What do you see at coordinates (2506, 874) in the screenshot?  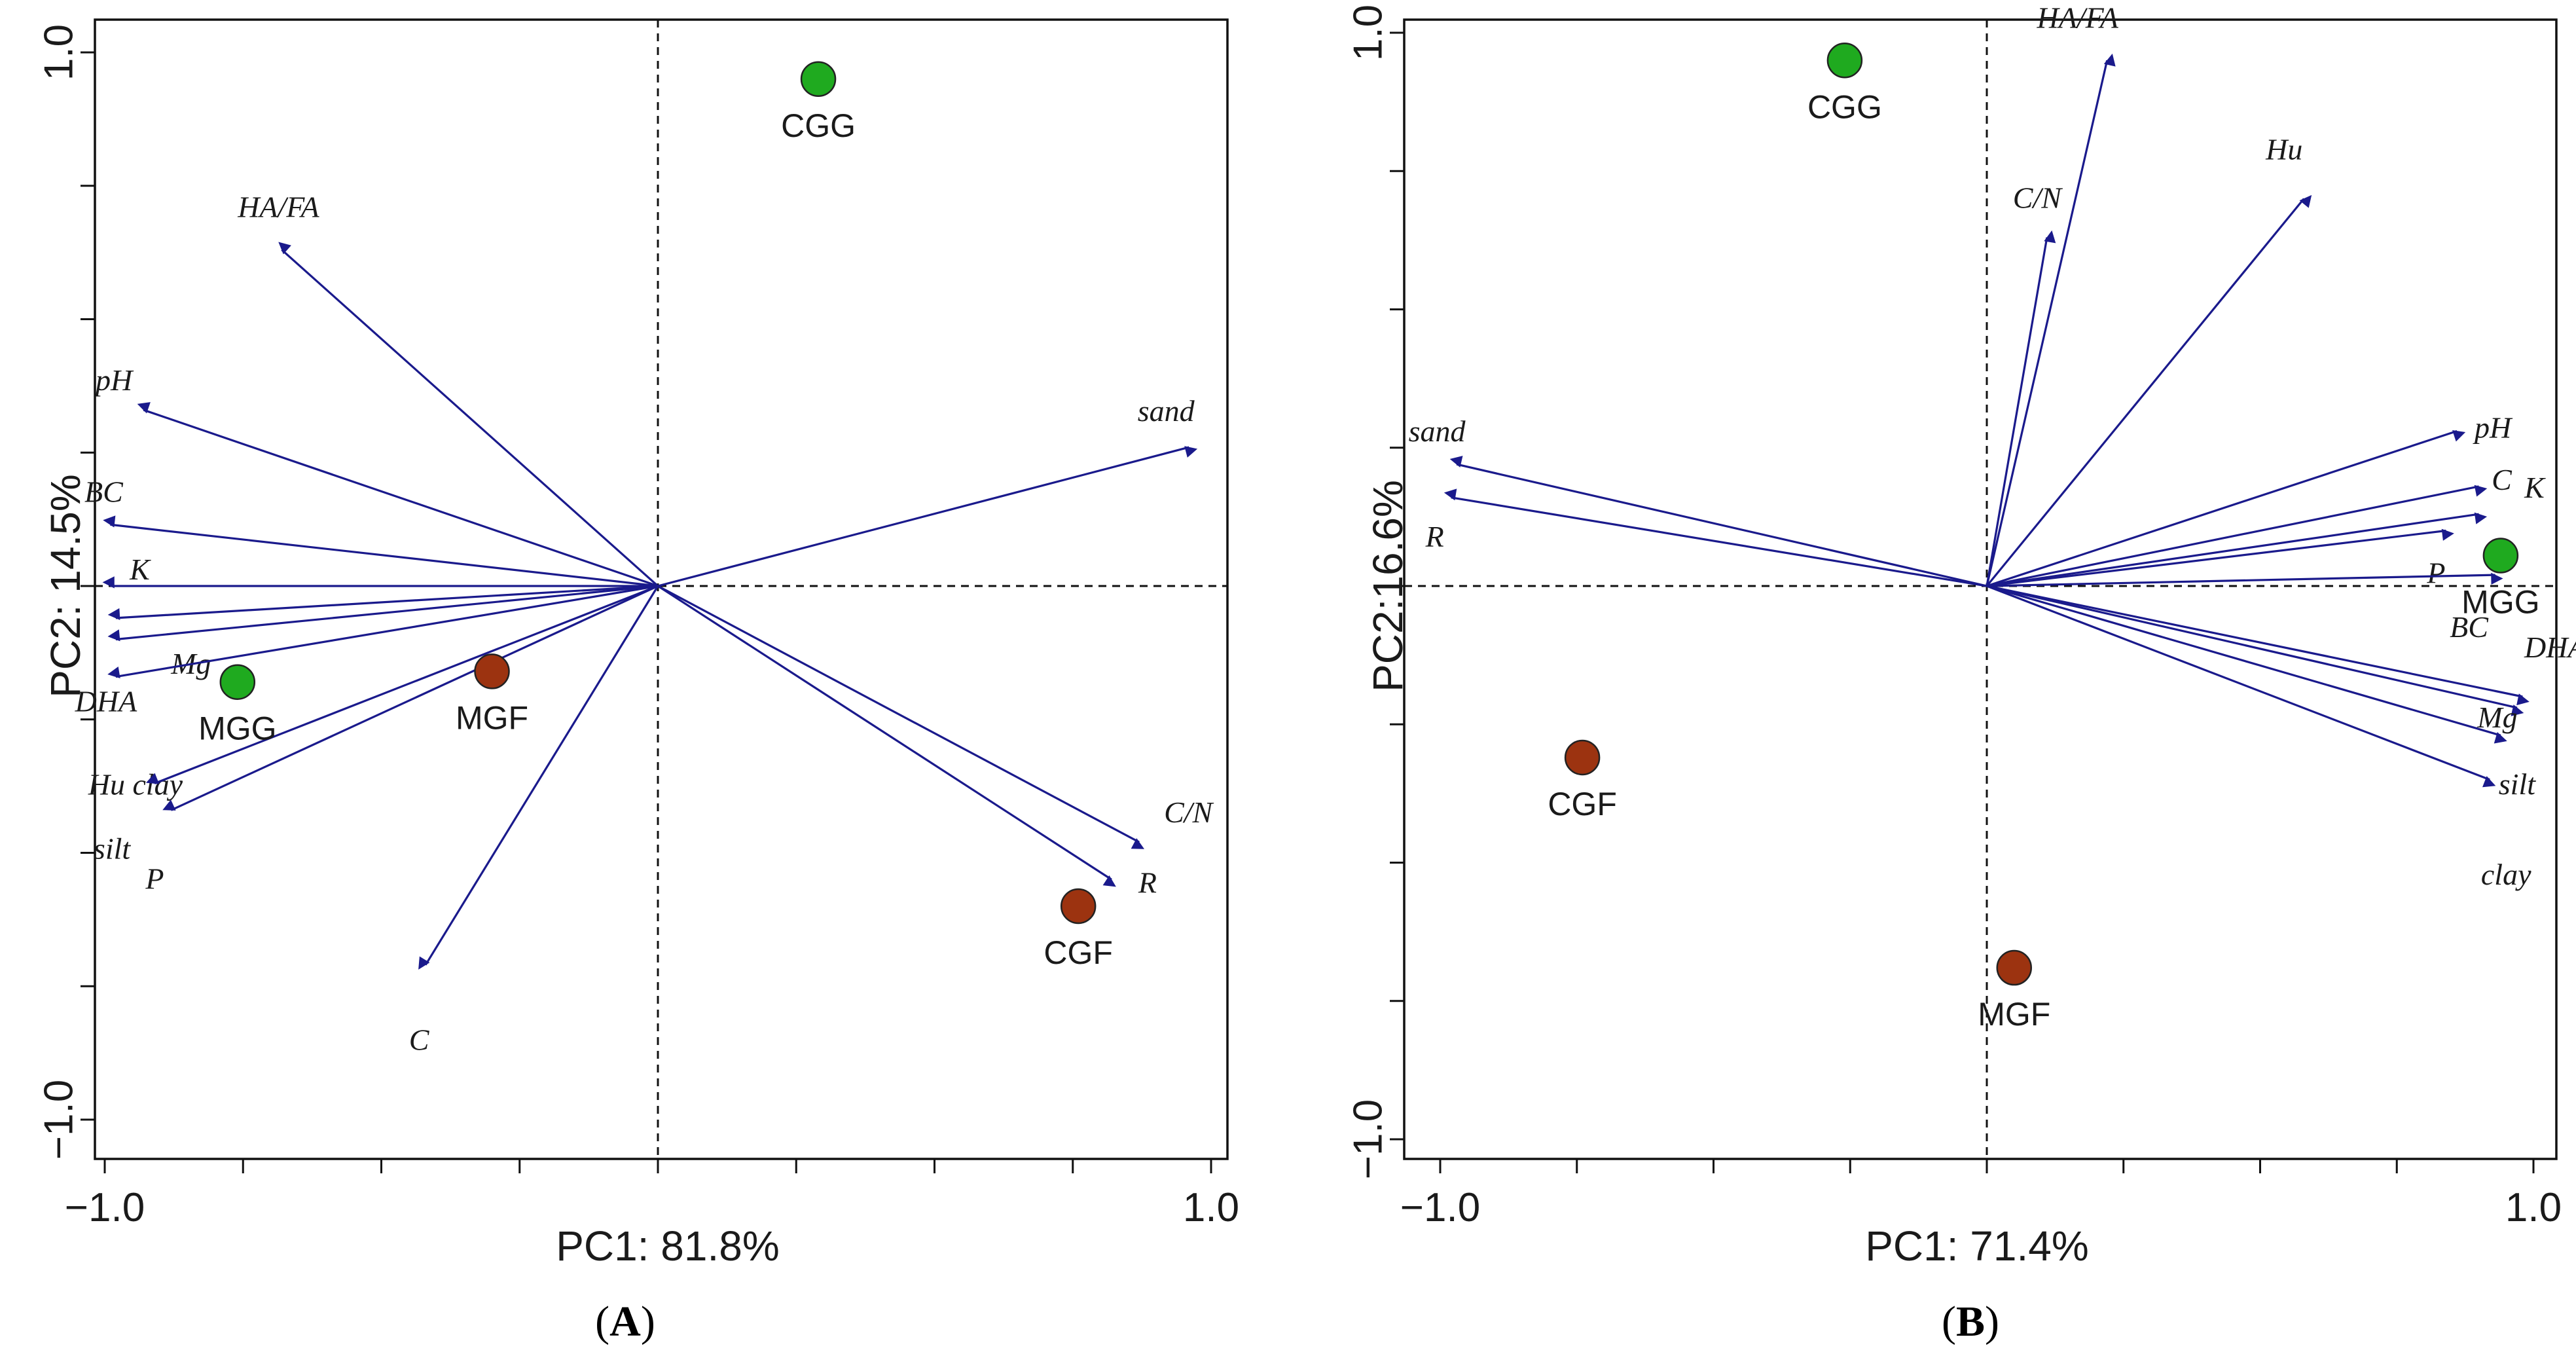 I see `loading-label-clay: clay` at bounding box center [2506, 874].